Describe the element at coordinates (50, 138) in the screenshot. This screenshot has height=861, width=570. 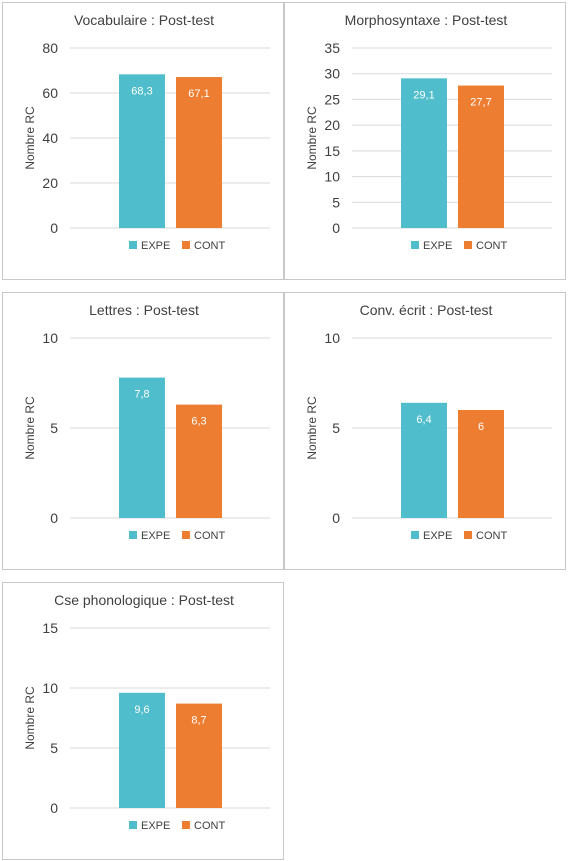
I see `y-tick-label: 40` at that location.